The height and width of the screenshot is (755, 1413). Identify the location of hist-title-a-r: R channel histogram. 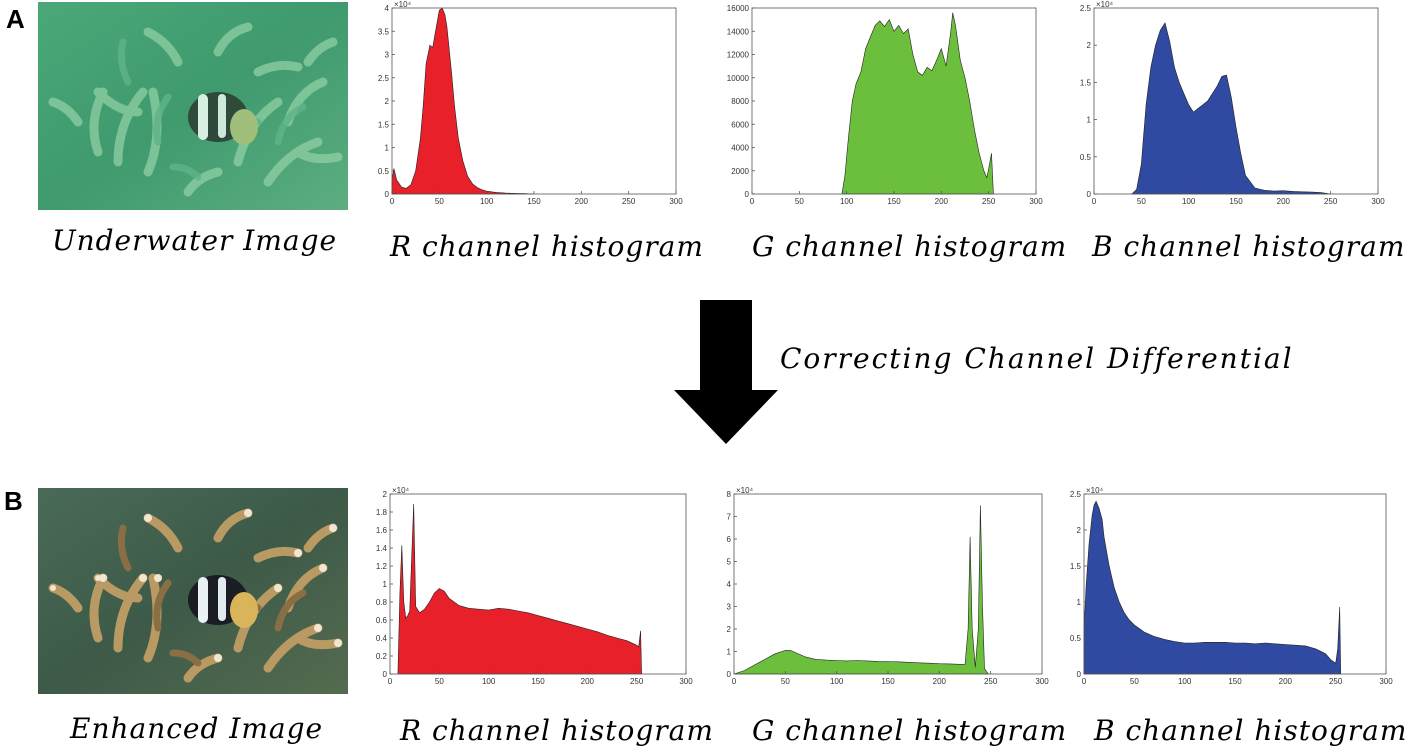
(547, 246).